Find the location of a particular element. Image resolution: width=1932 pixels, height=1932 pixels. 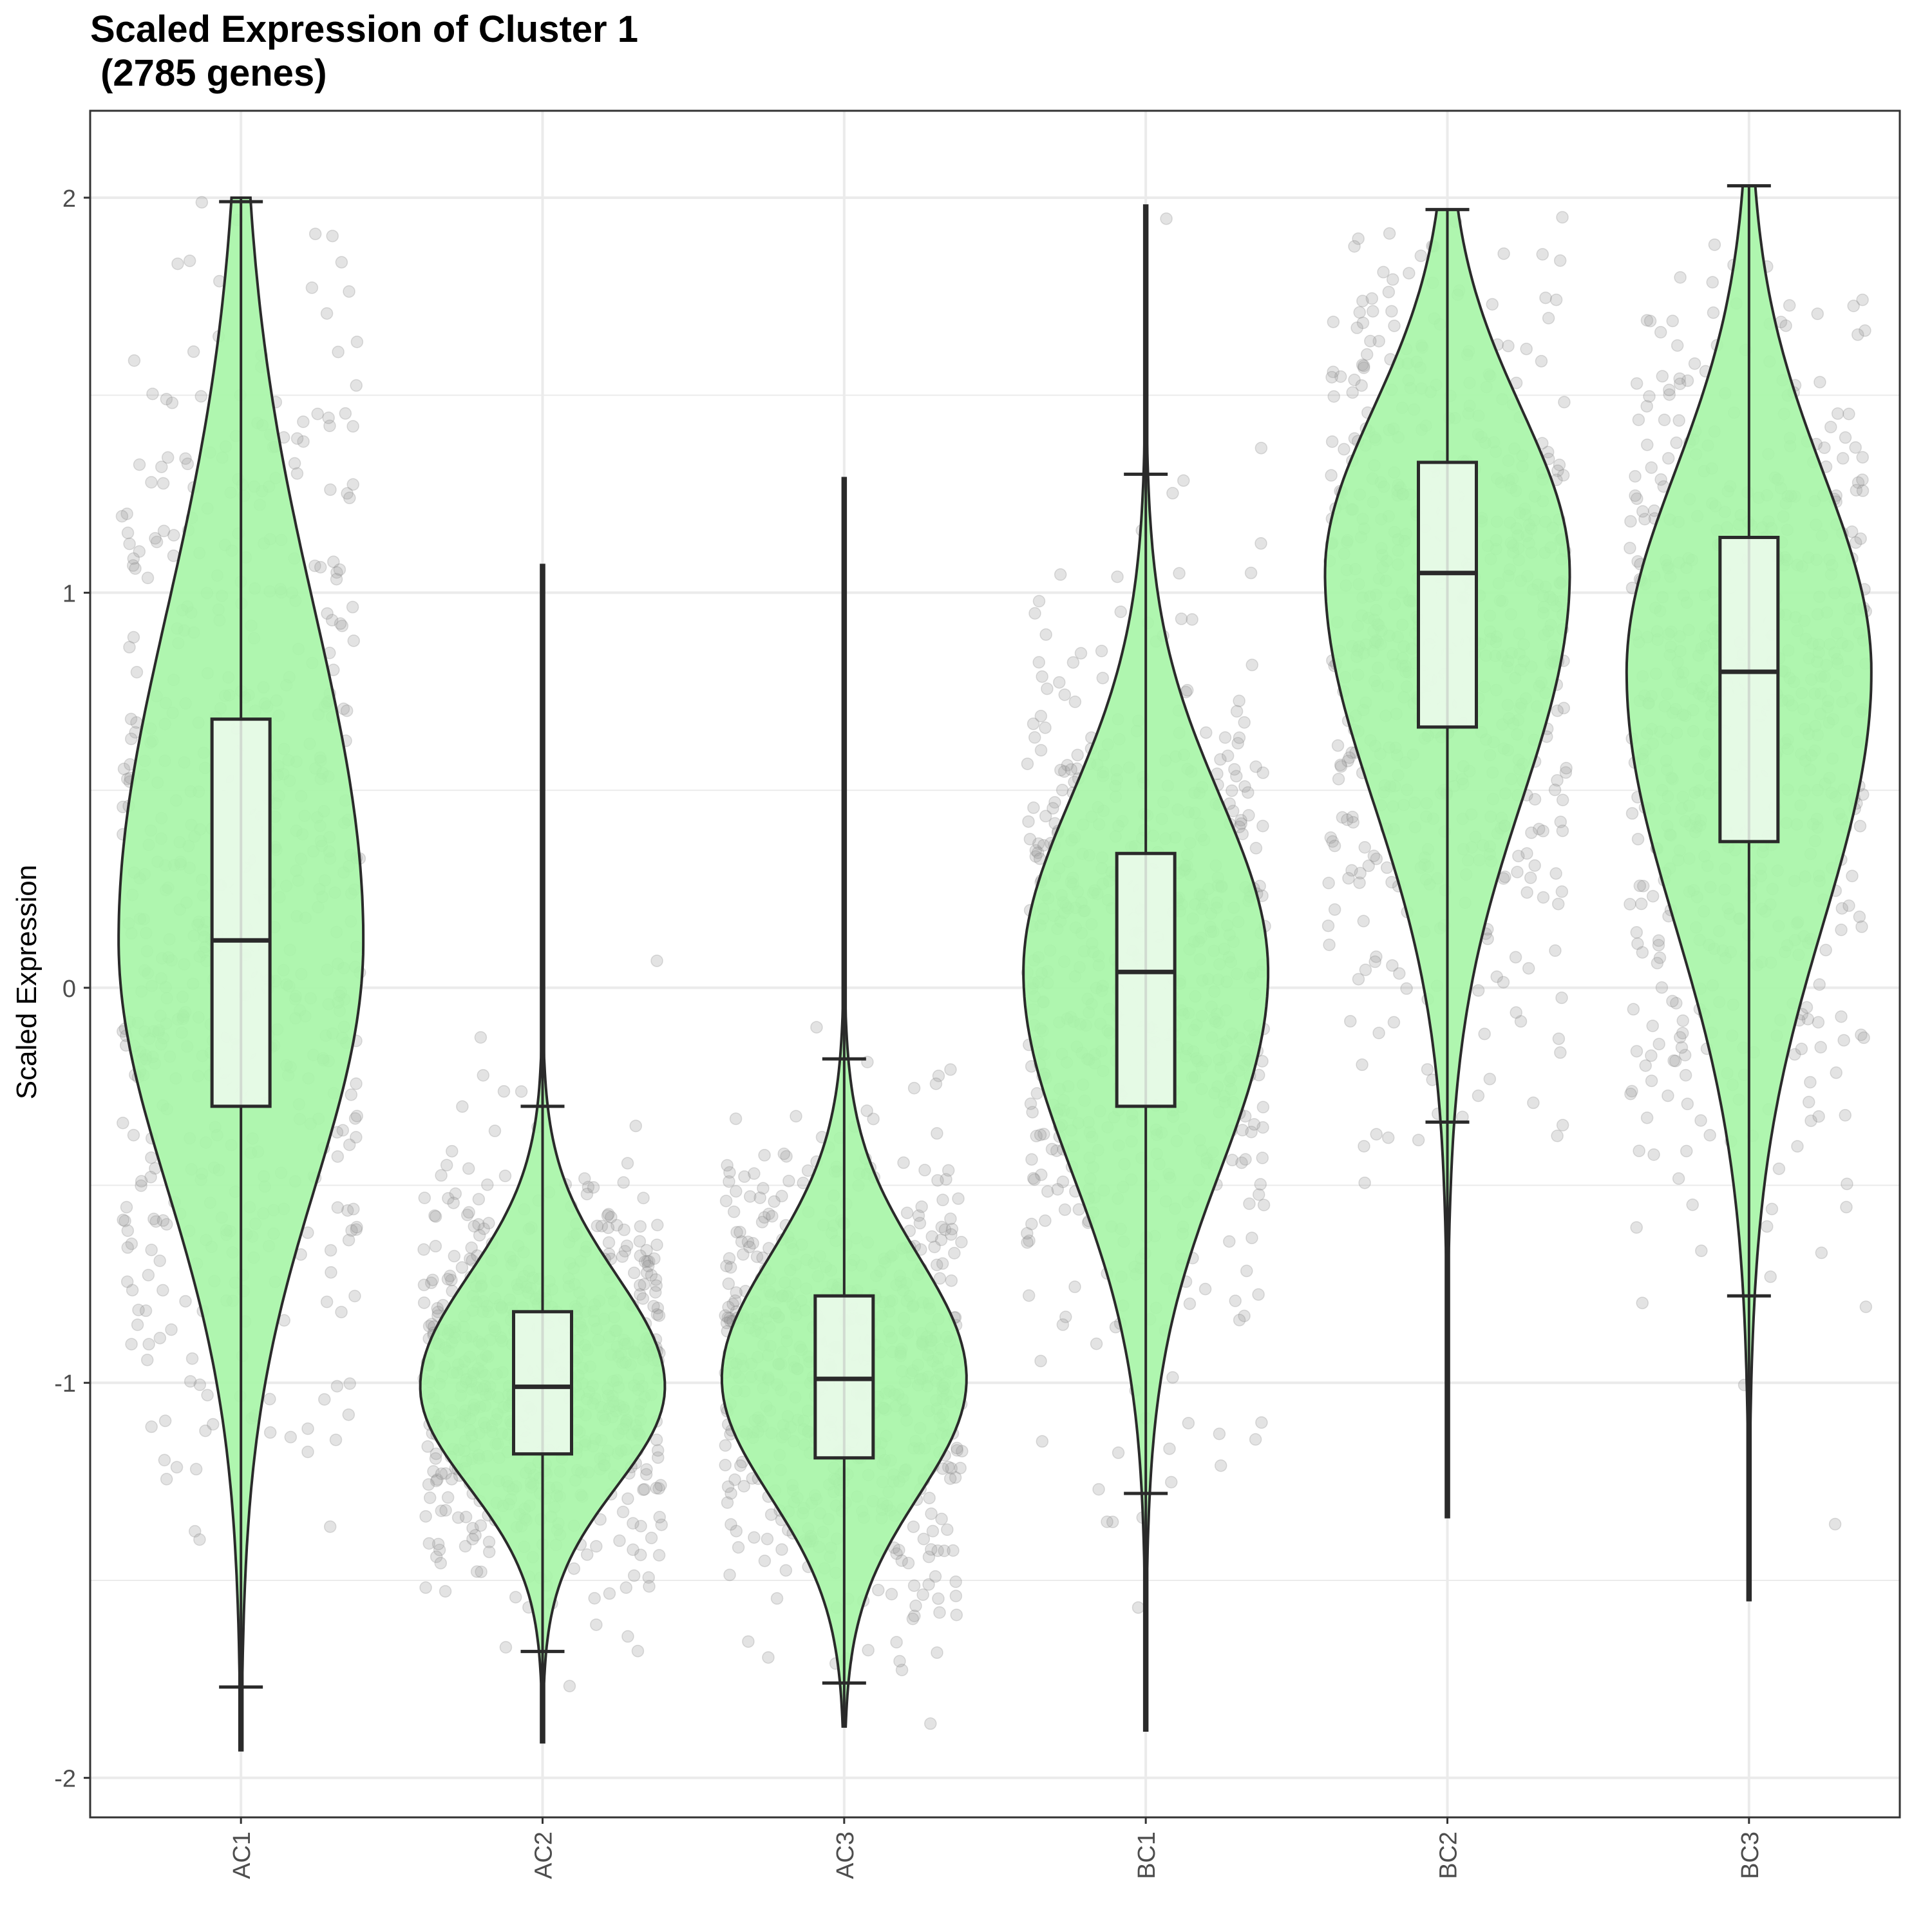

x-tick-label: BC3 is located at coordinates (1750, 1855).